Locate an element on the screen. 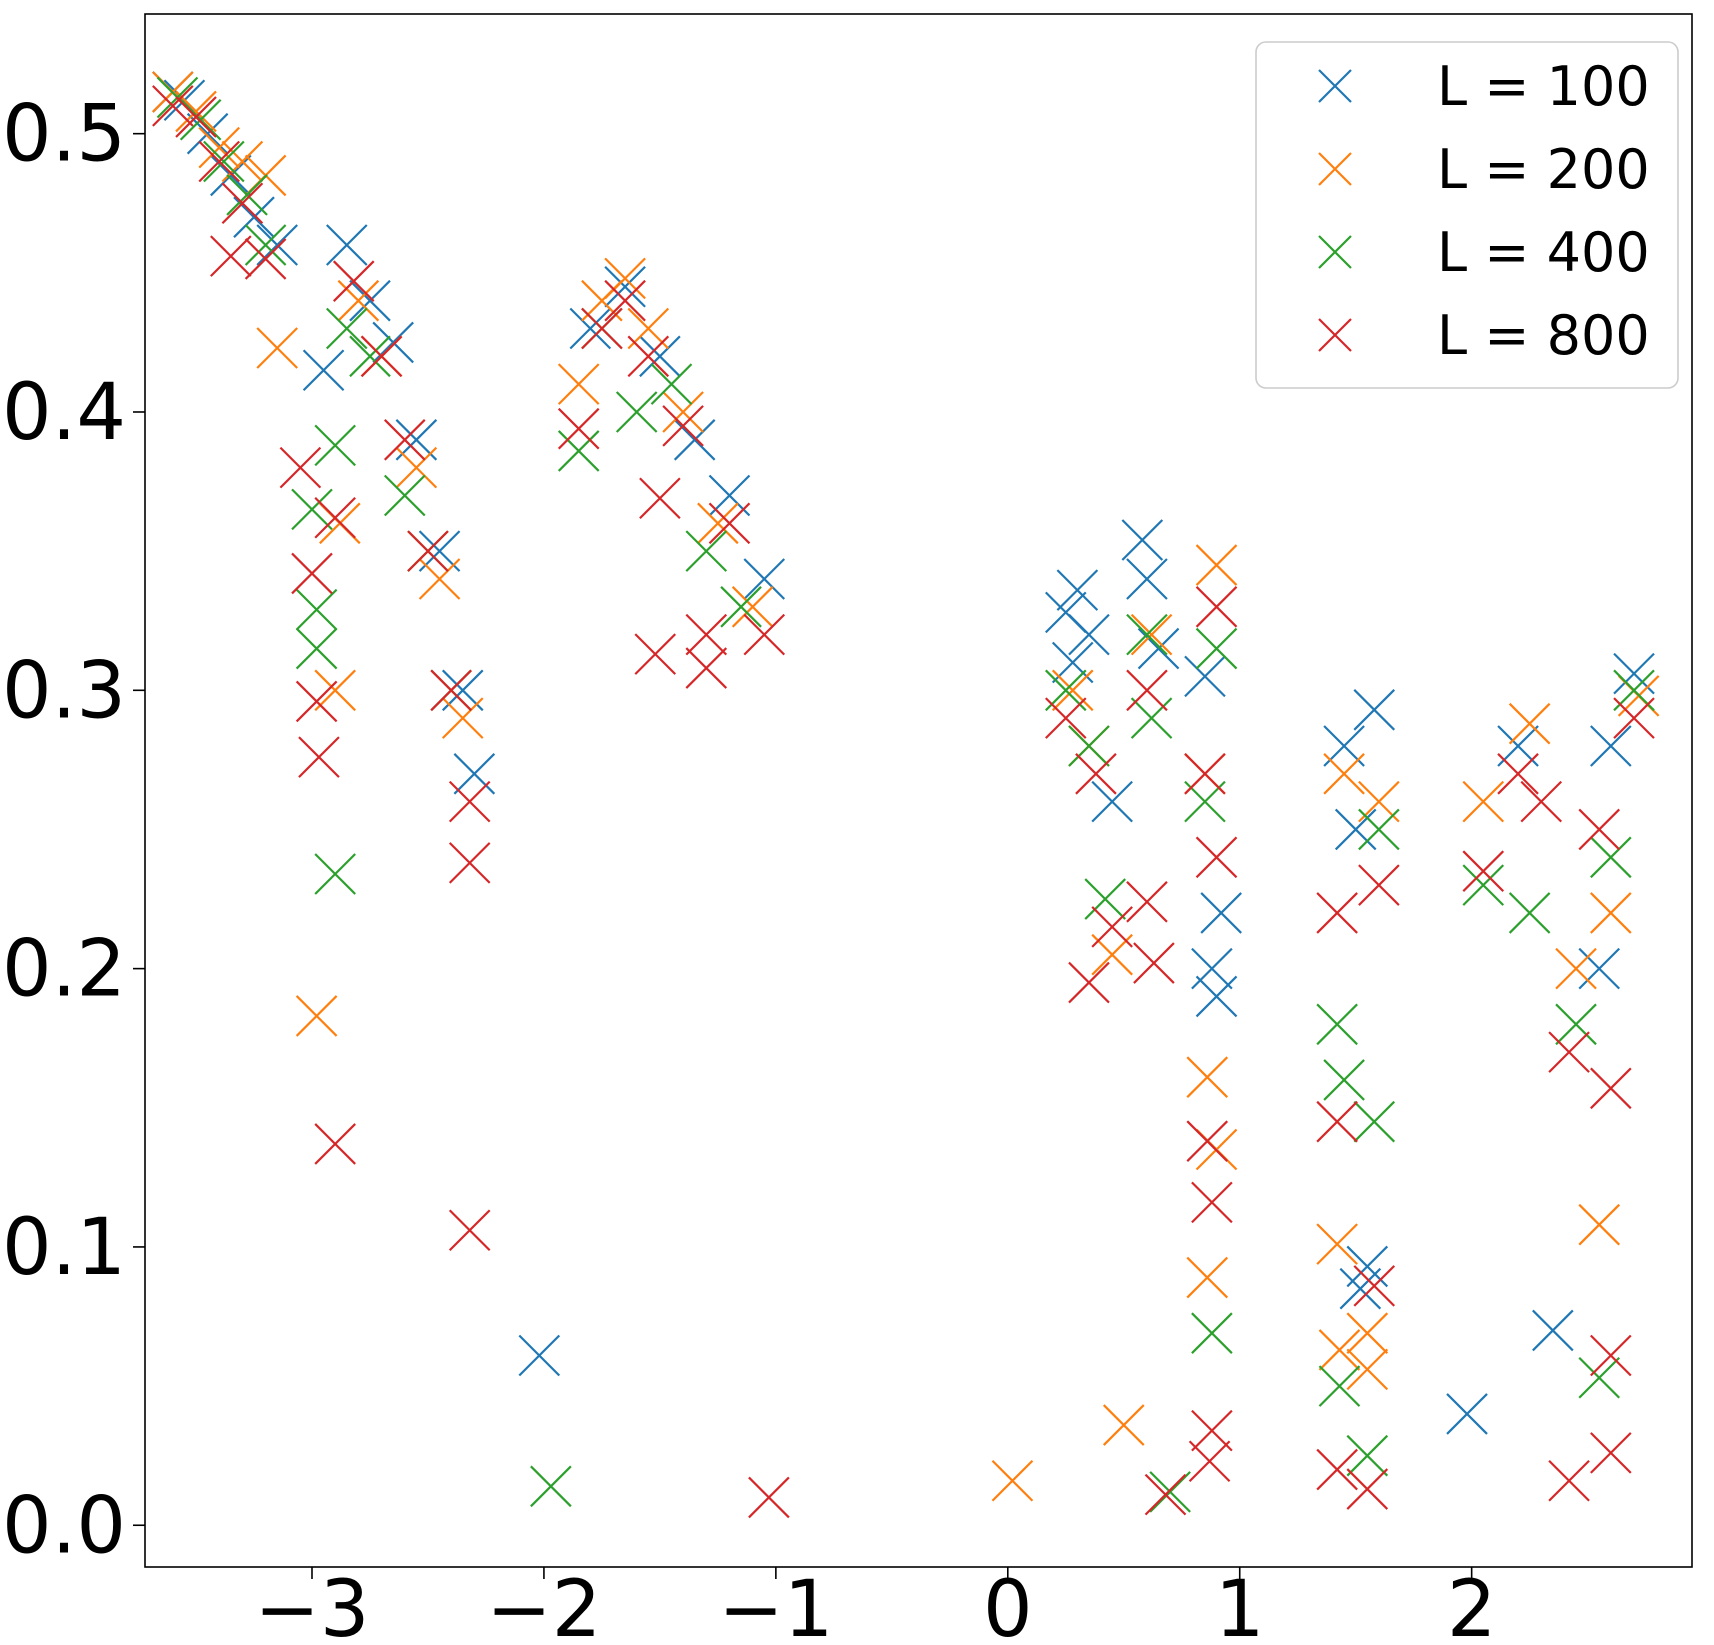 This screenshot has width=1714, height=1645. legend-box is located at coordinates (1467, 215).